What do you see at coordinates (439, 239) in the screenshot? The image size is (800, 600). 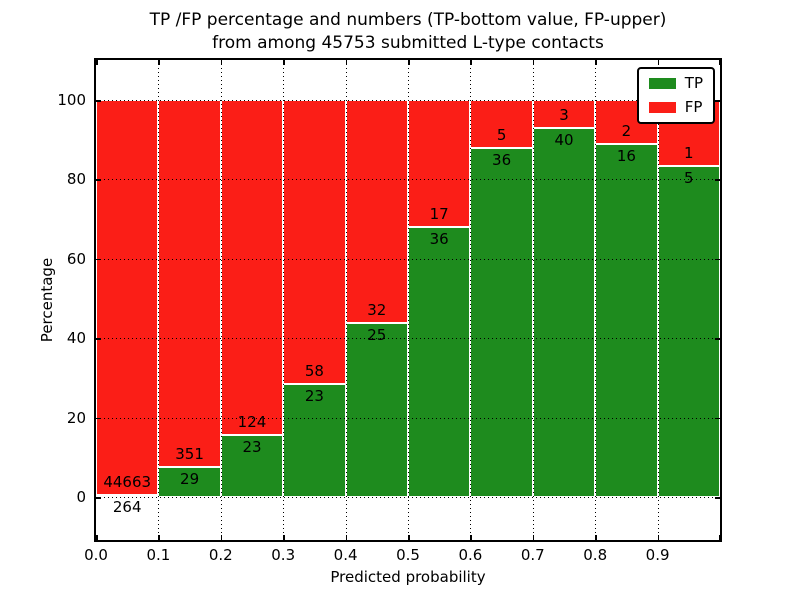 I see `tp-count-label: 36` at bounding box center [439, 239].